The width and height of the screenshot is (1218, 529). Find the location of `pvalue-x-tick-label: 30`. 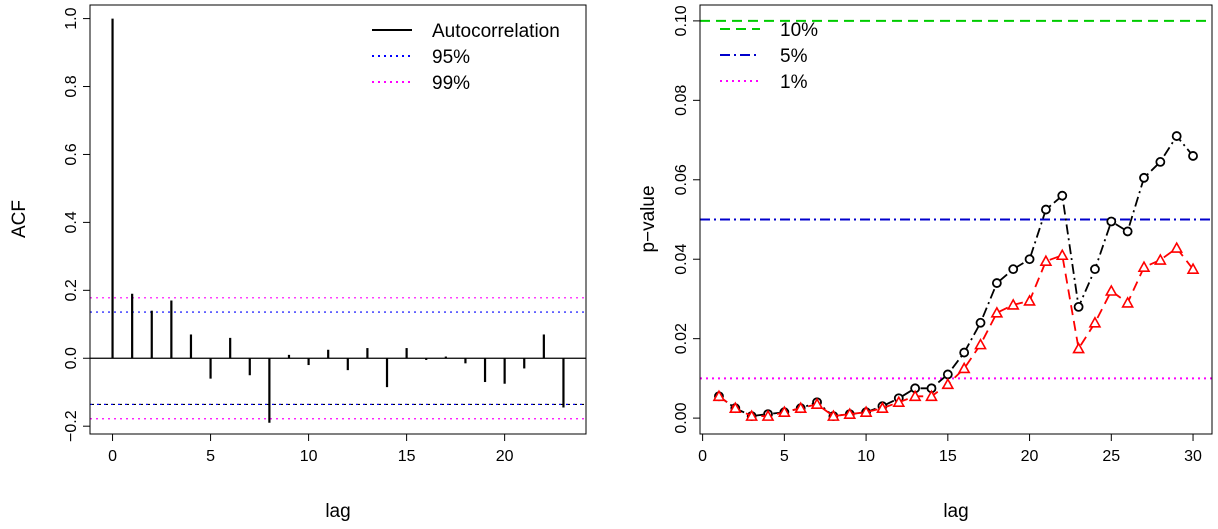

pvalue-x-tick-label: 30 is located at coordinates (1193, 456).